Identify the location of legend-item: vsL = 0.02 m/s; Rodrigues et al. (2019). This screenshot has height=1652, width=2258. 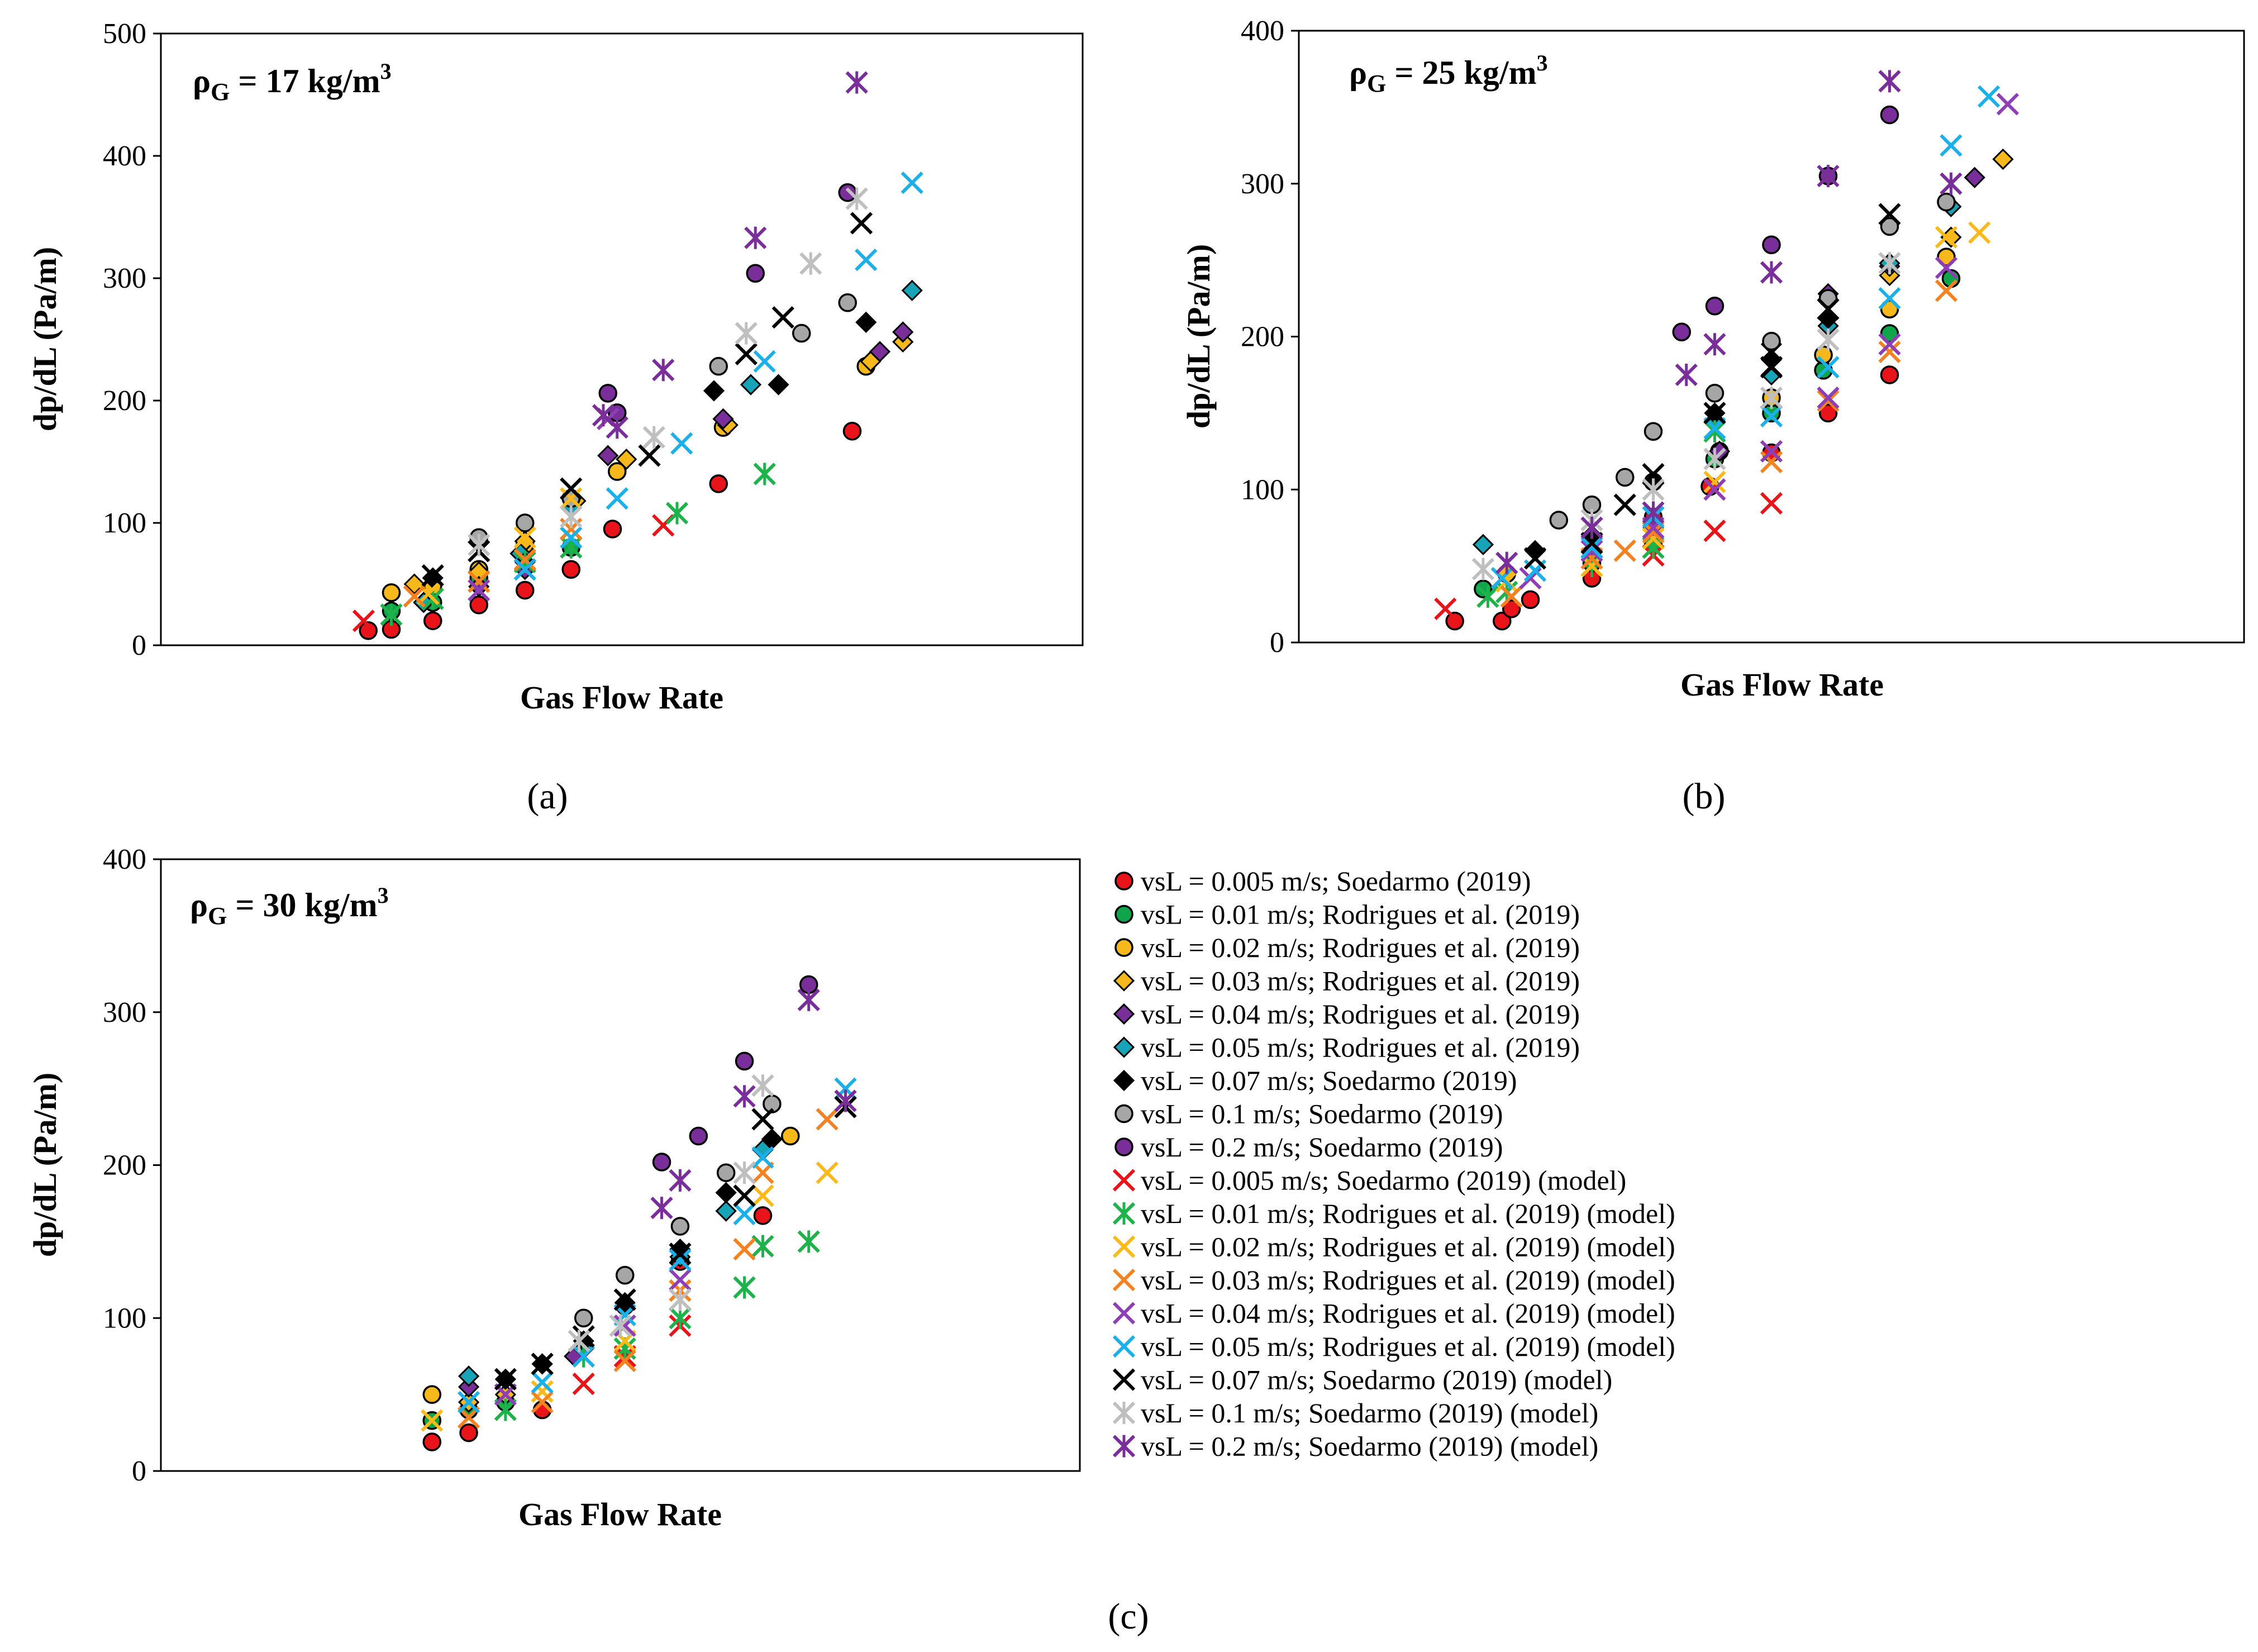
(1347, 948).